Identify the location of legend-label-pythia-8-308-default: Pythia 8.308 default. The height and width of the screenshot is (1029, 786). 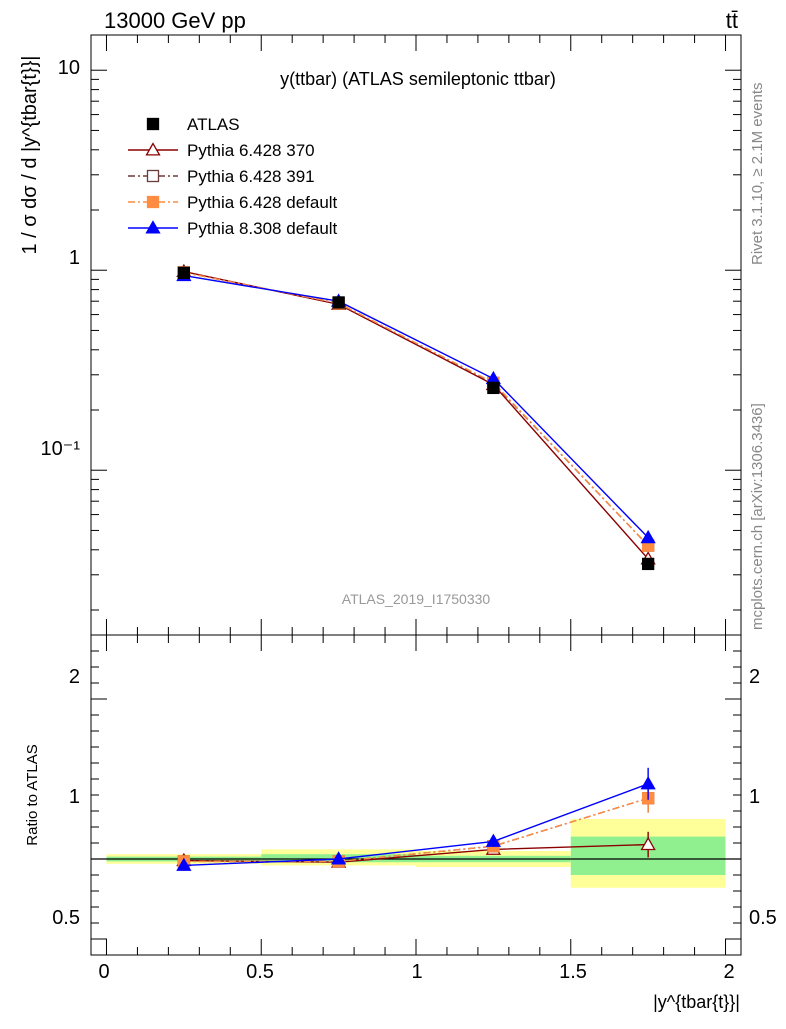
(262, 228).